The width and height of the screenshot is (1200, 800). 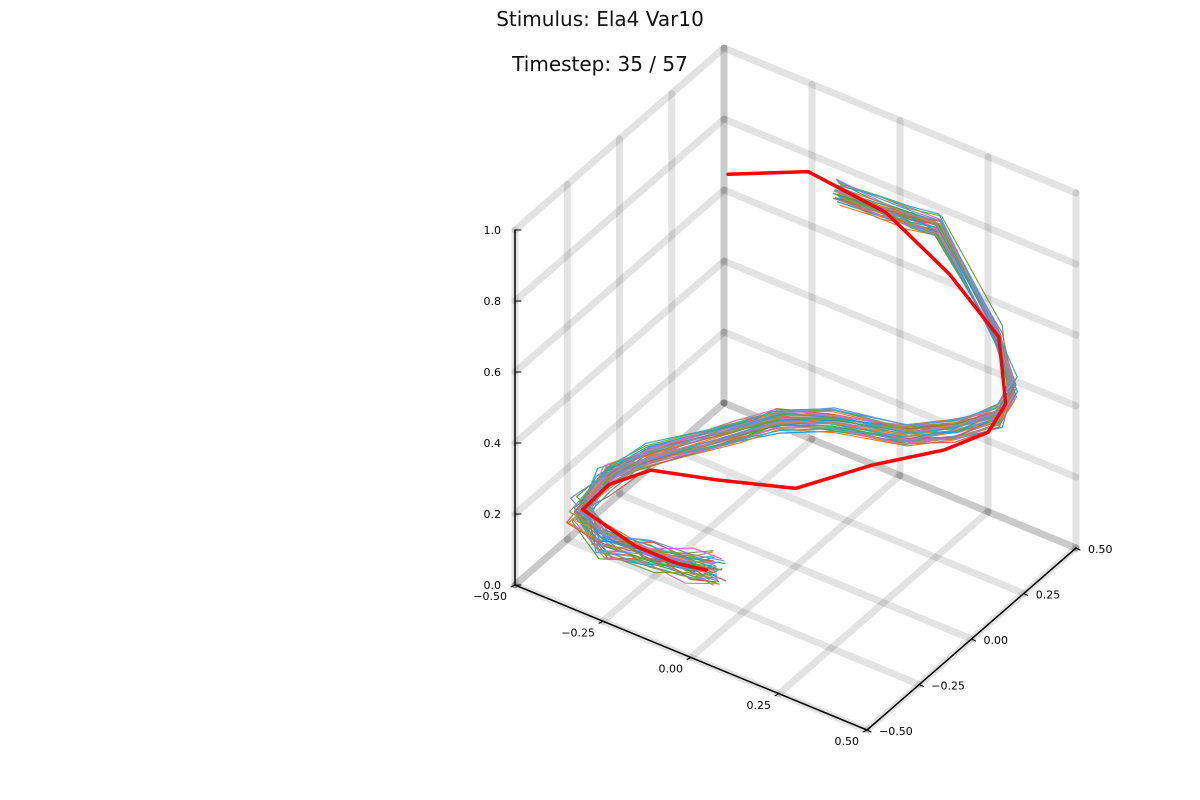 What do you see at coordinates (578, 632) in the screenshot?
I see `x-tick-label: −0.25` at bounding box center [578, 632].